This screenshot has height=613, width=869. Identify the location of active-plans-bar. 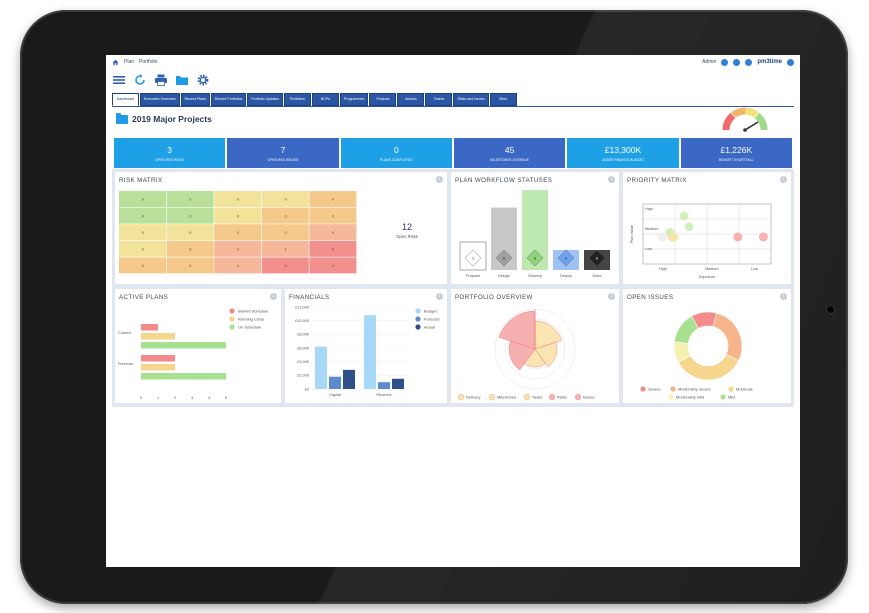
(183, 376).